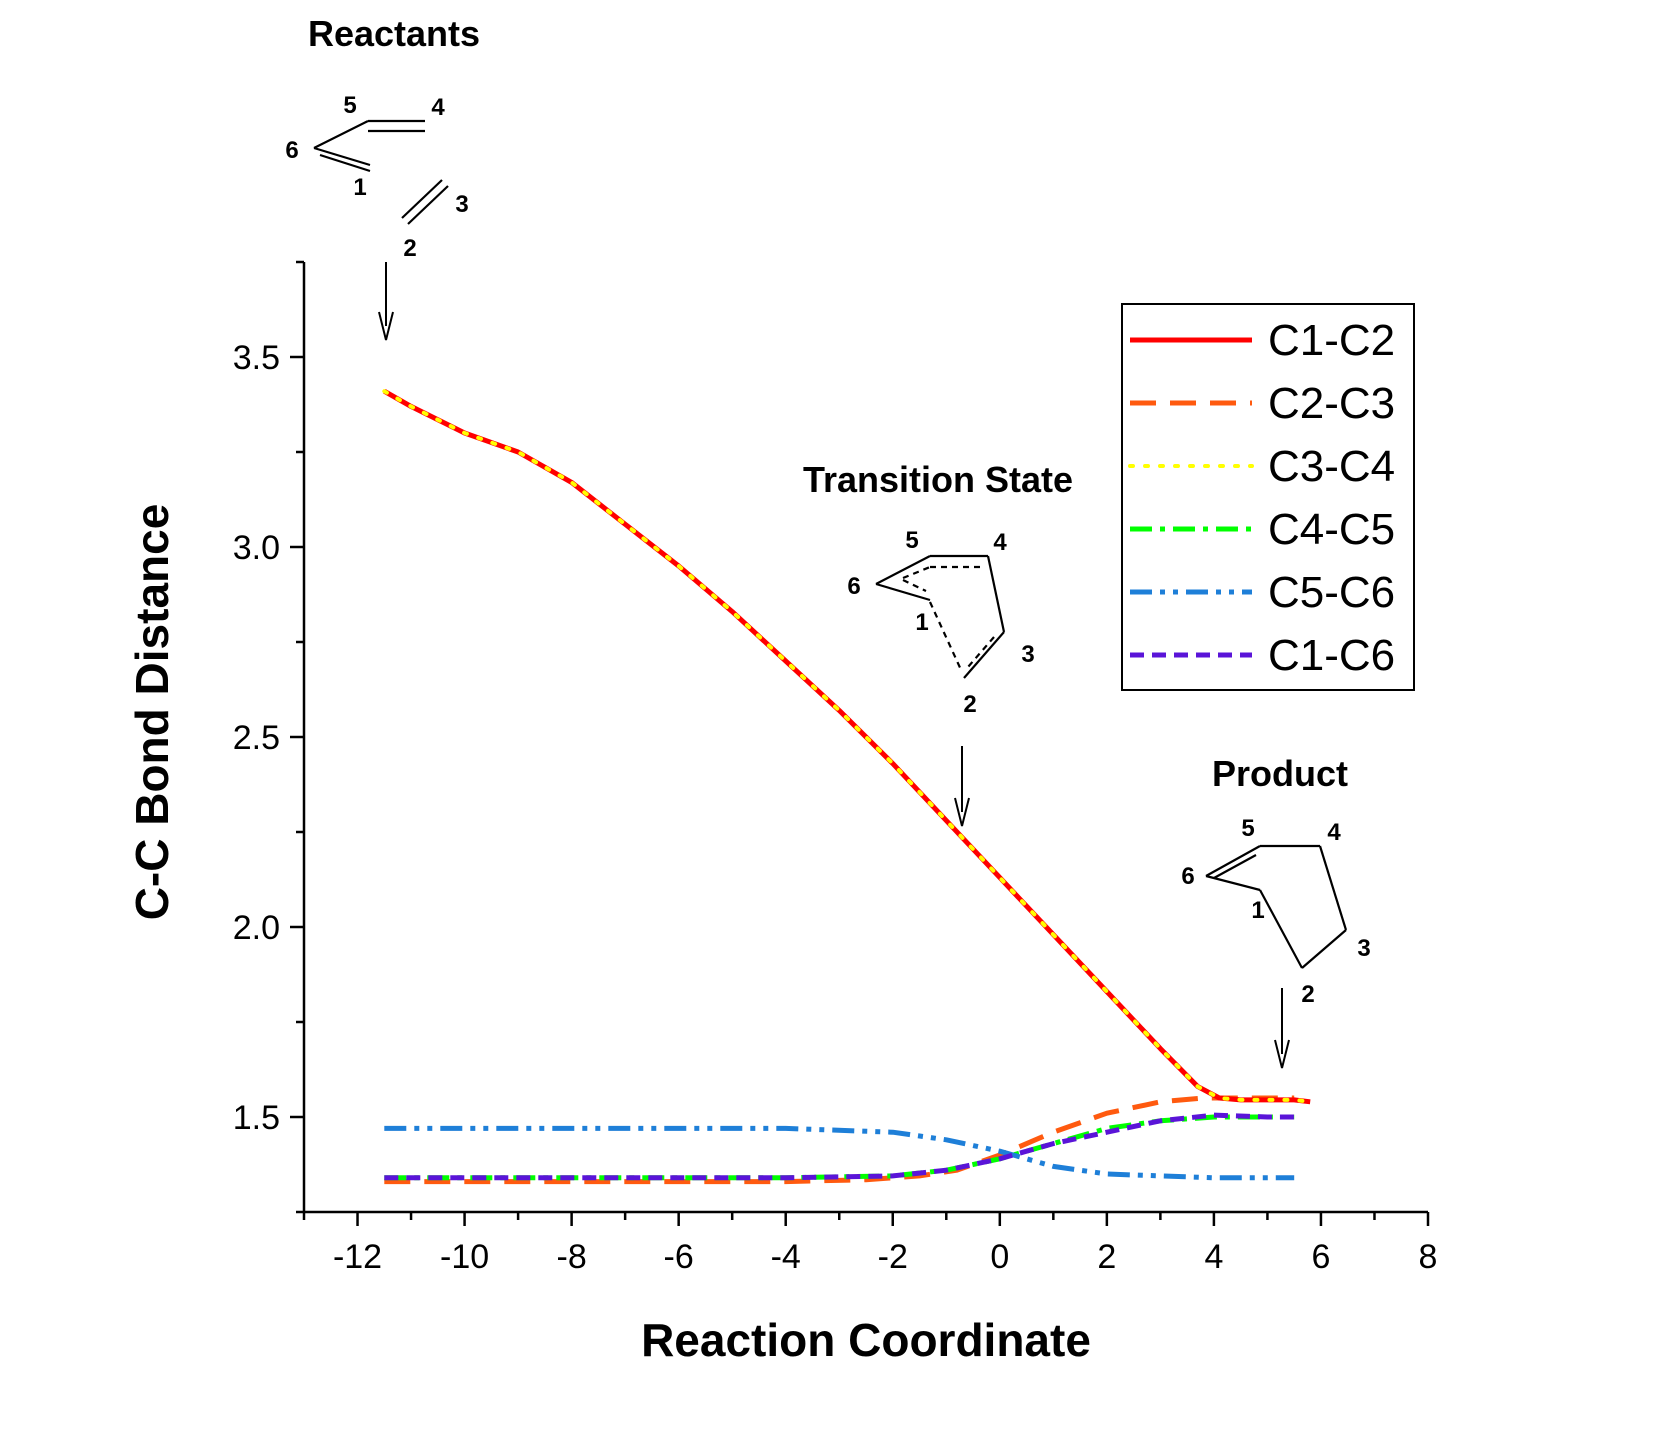 The width and height of the screenshot is (1655, 1429). I want to click on product-num-5: 5, so click(1247, 828).